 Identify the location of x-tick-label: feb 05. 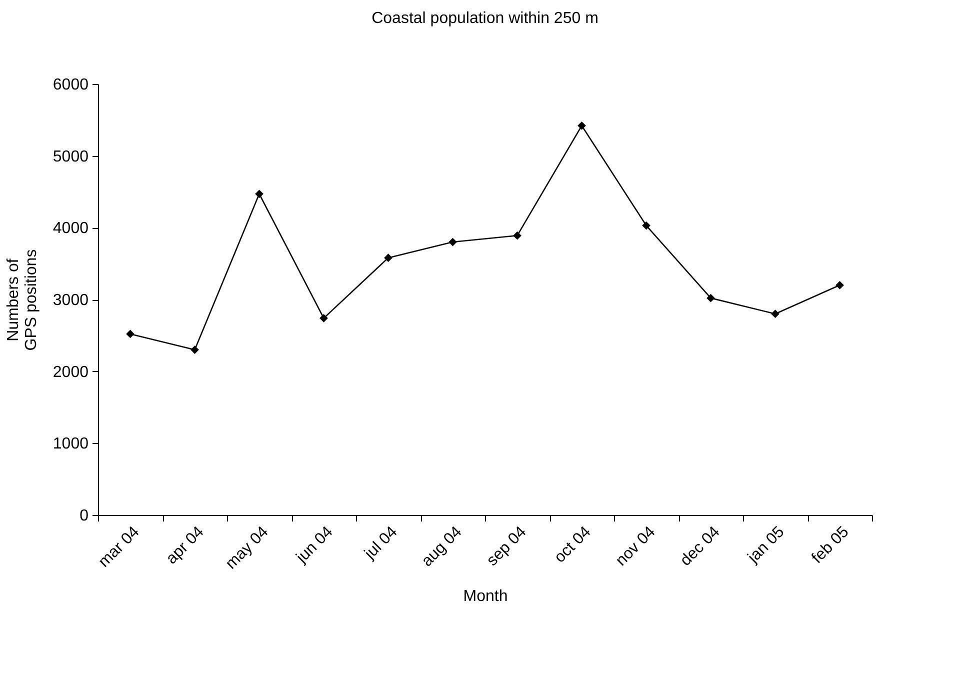
(830, 545).